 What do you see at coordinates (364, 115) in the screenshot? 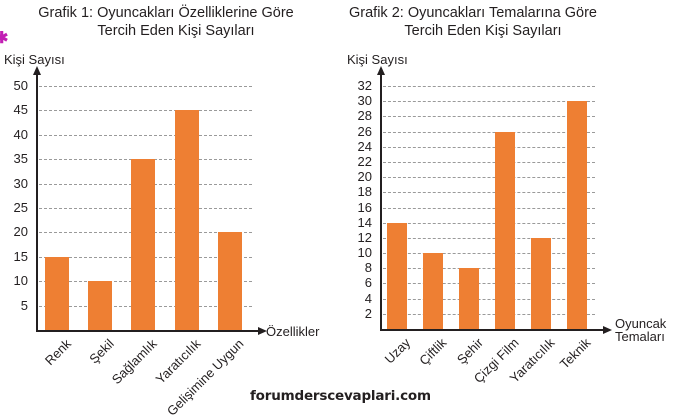
I see `y-tick-label: 28` at bounding box center [364, 115].